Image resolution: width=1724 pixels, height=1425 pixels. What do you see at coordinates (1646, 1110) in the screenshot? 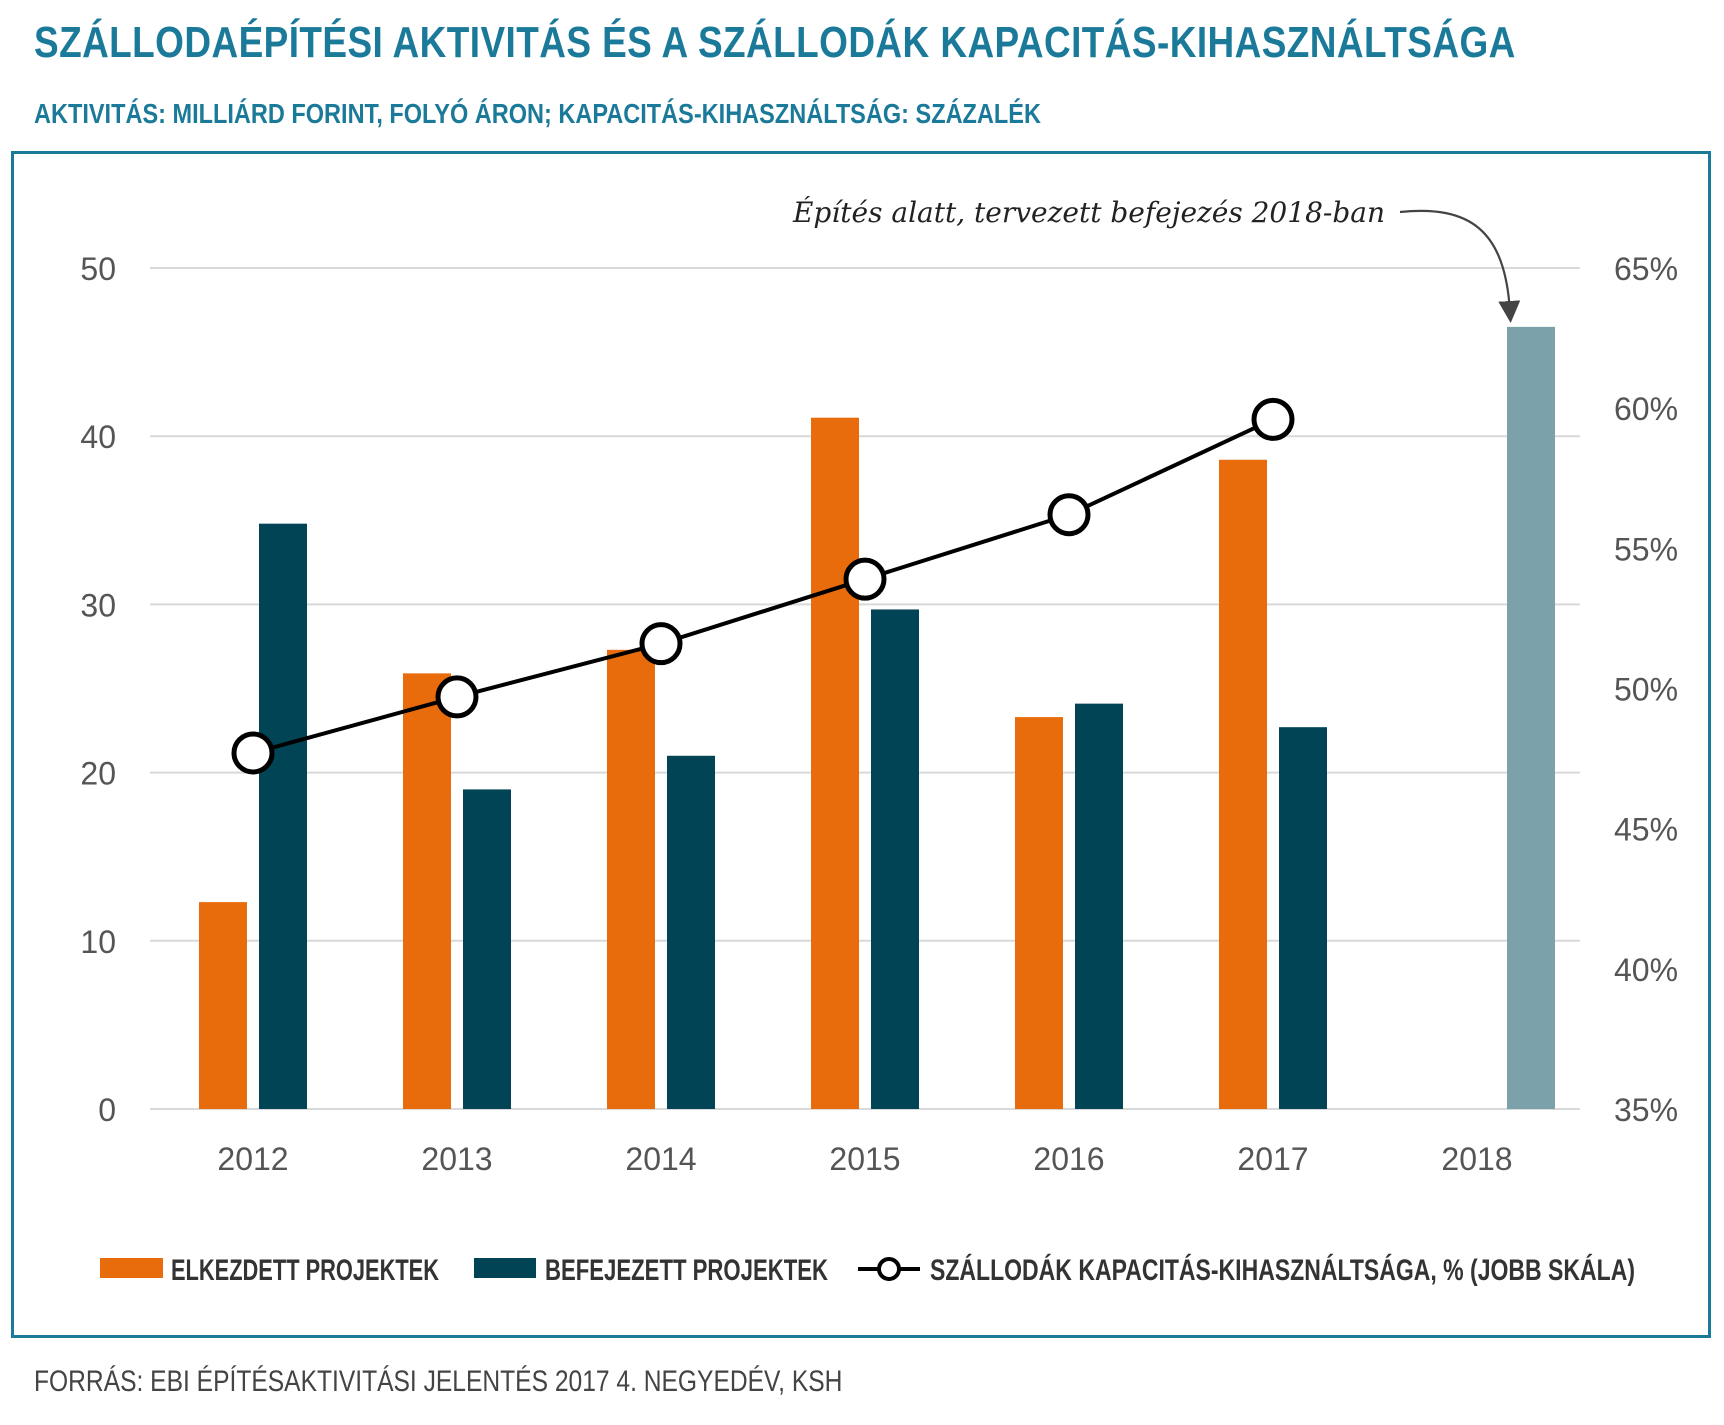
I see `y-right-tick-label: 35%` at bounding box center [1646, 1110].